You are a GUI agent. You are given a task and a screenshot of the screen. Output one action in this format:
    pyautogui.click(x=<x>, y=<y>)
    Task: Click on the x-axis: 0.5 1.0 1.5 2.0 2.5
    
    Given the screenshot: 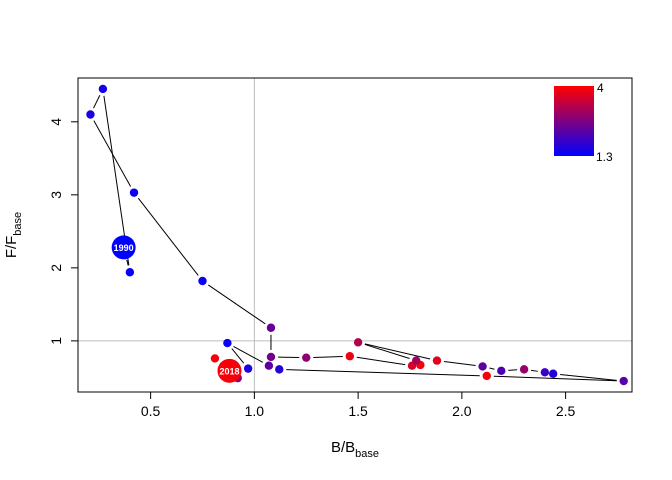 What is the action you would take?
    pyautogui.click(x=358, y=405)
    